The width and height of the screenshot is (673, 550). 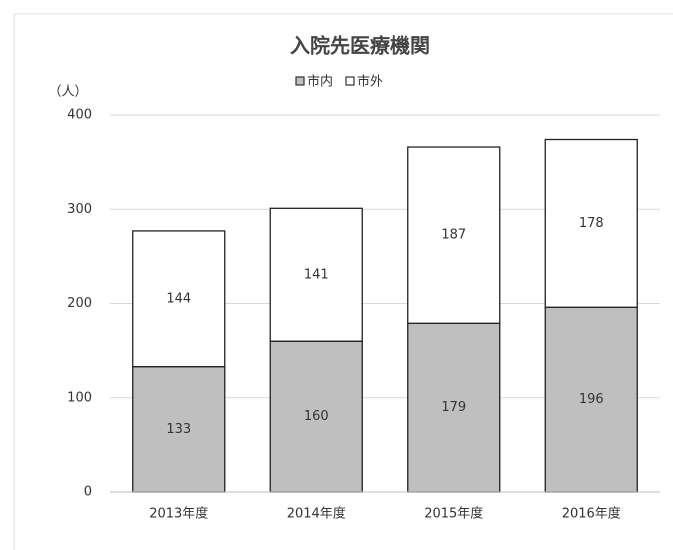 I want to click on data-label: 133, so click(x=178, y=429).